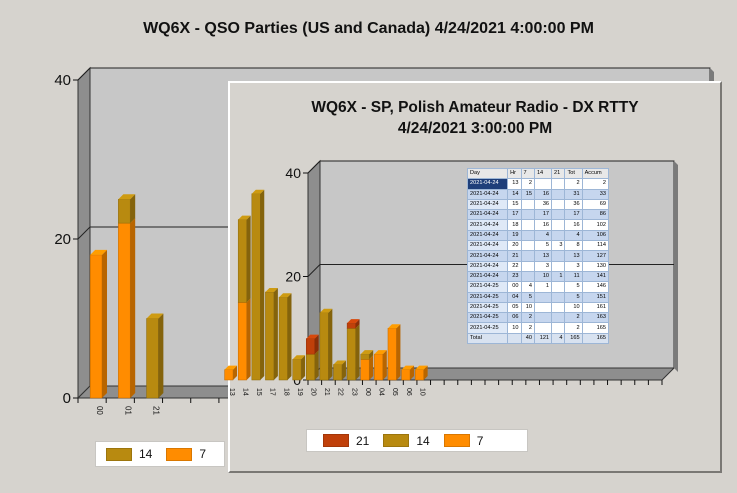  Describe the element at coordinates (543, 173) in the screenshot. I see `table-header-cell: 14` at that location.